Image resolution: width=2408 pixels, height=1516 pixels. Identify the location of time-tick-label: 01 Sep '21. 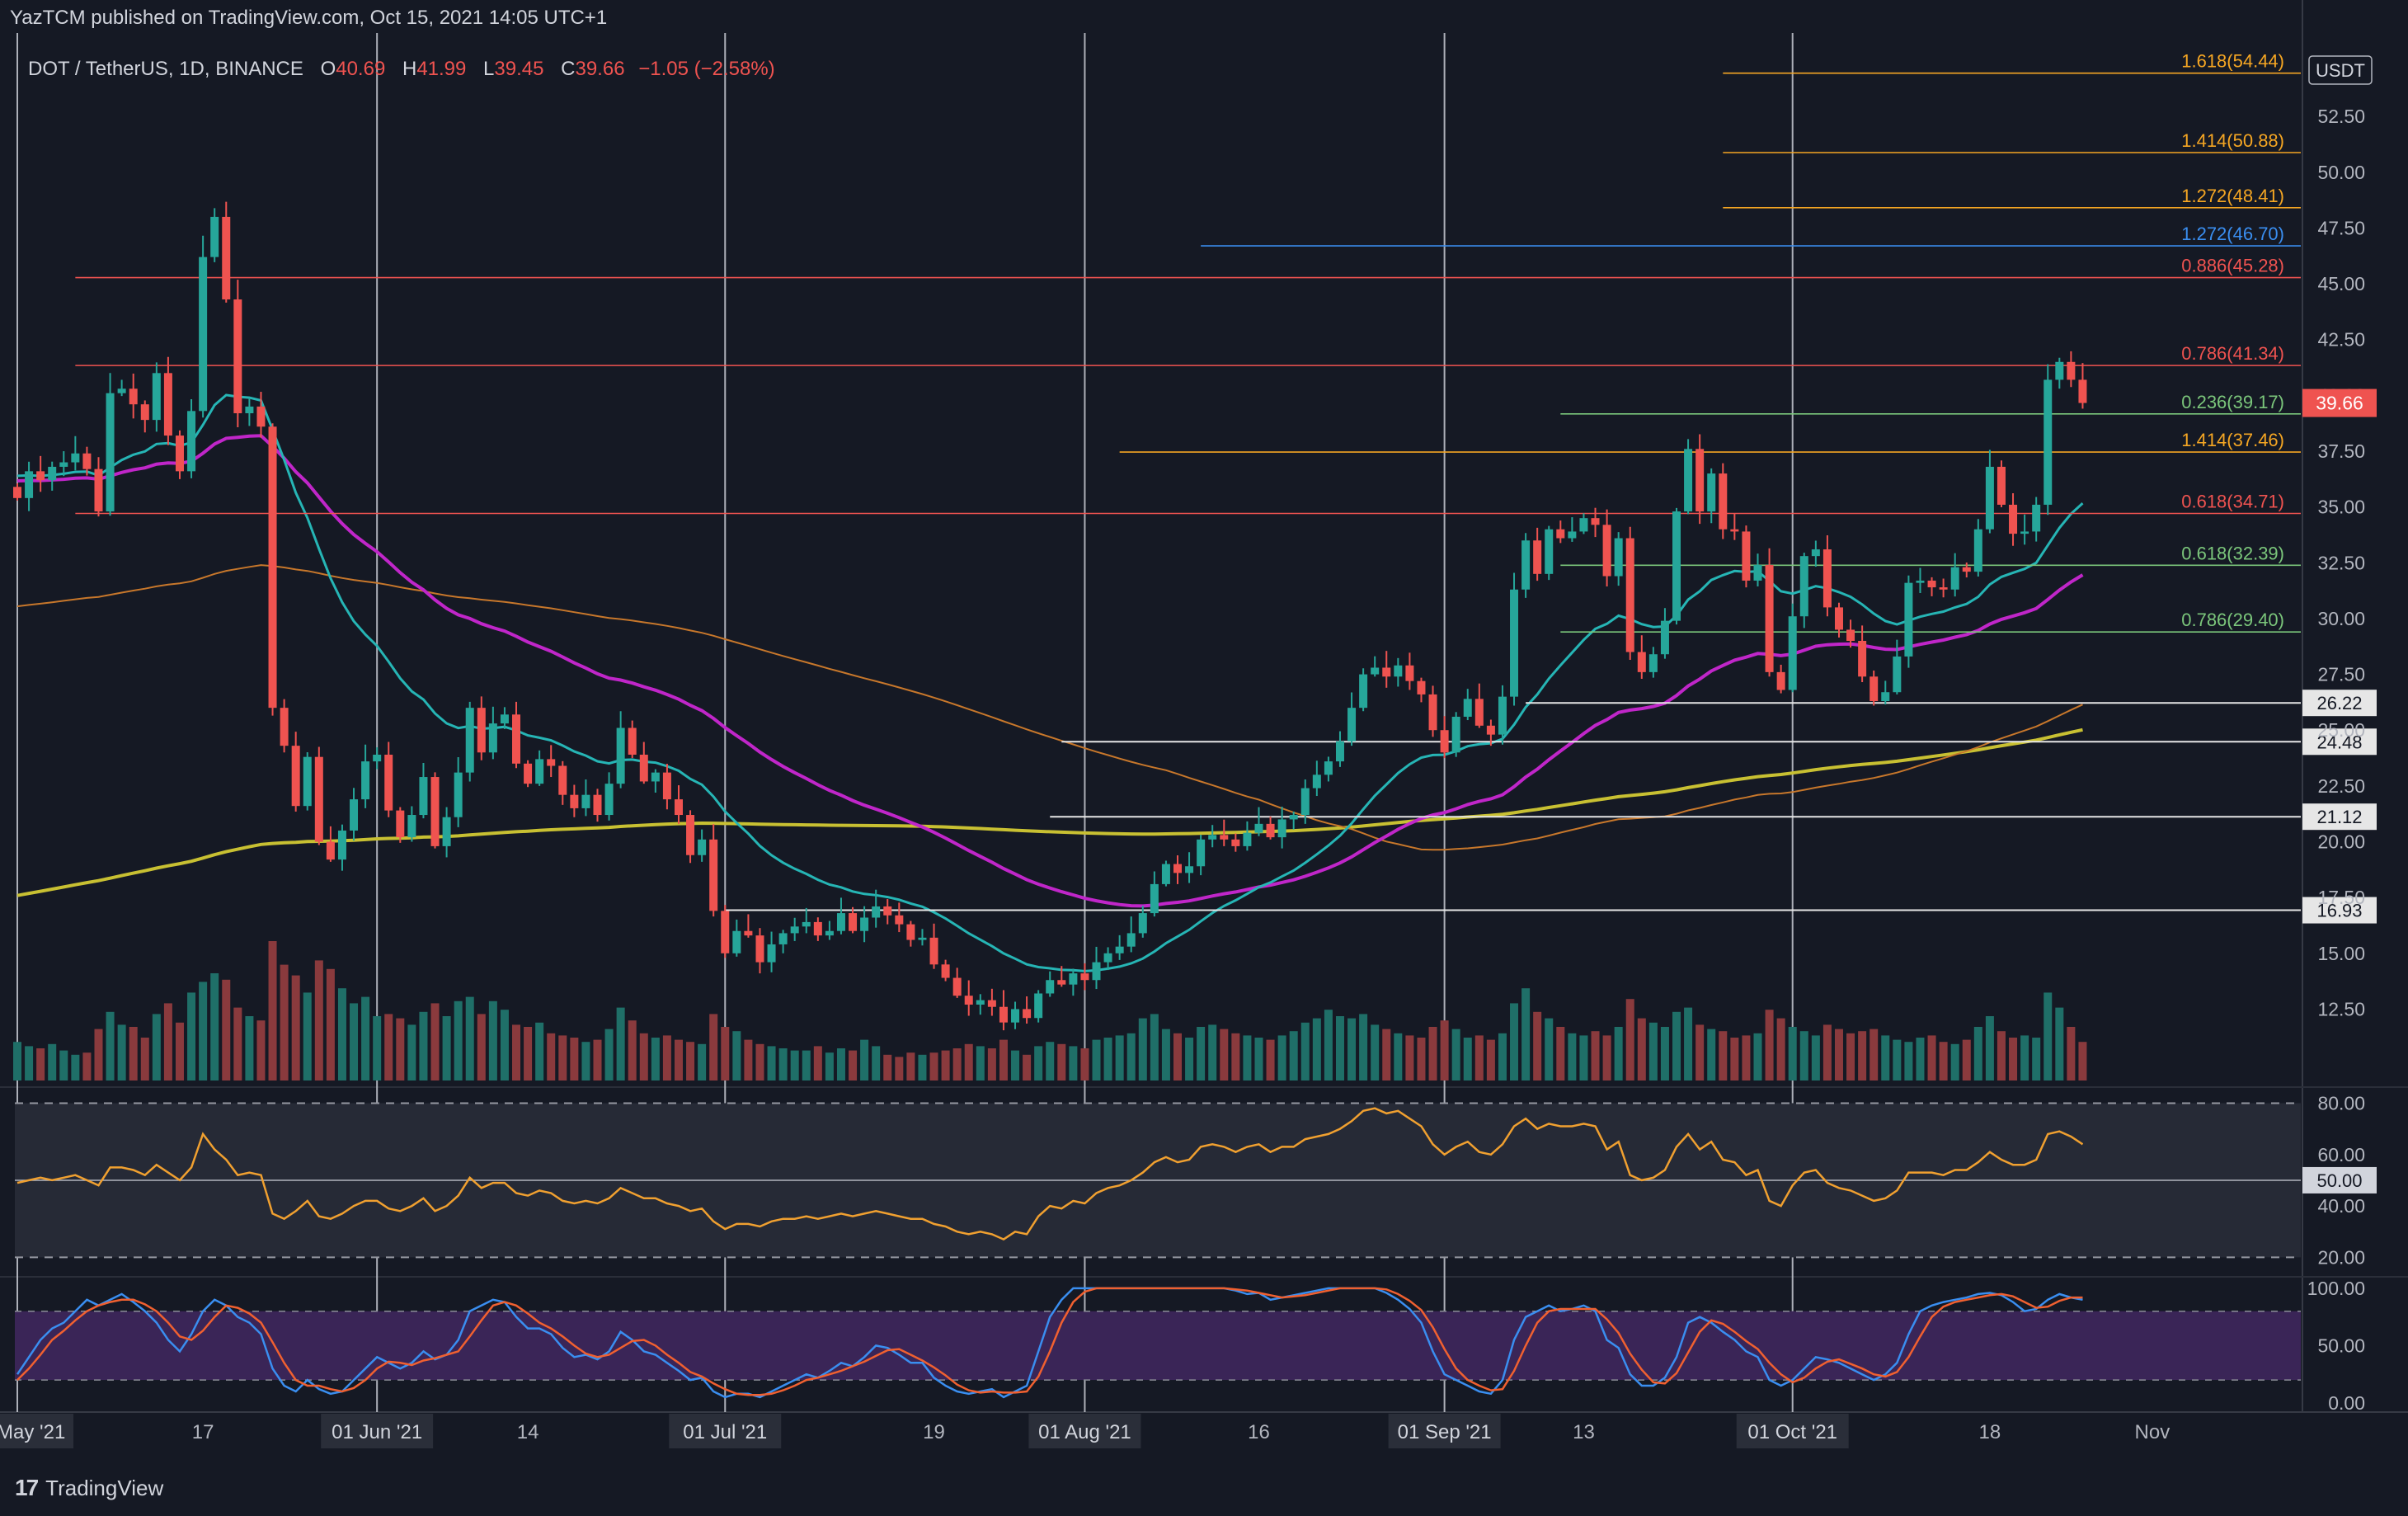
(1445, 1432).